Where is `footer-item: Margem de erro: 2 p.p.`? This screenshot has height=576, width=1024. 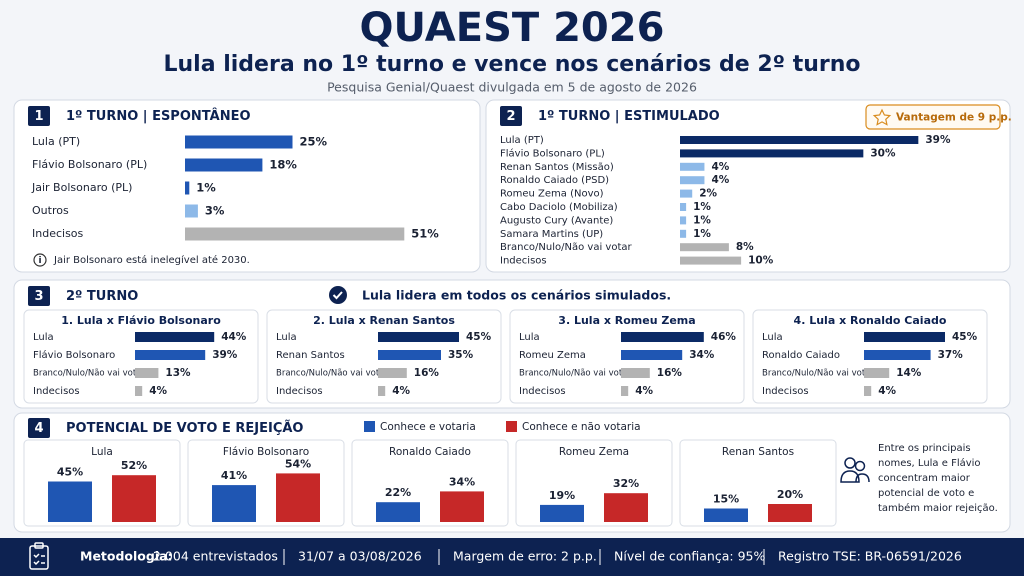 footer-item: Margem de erro: 2 p.p. is located at coordinates (525, 556).